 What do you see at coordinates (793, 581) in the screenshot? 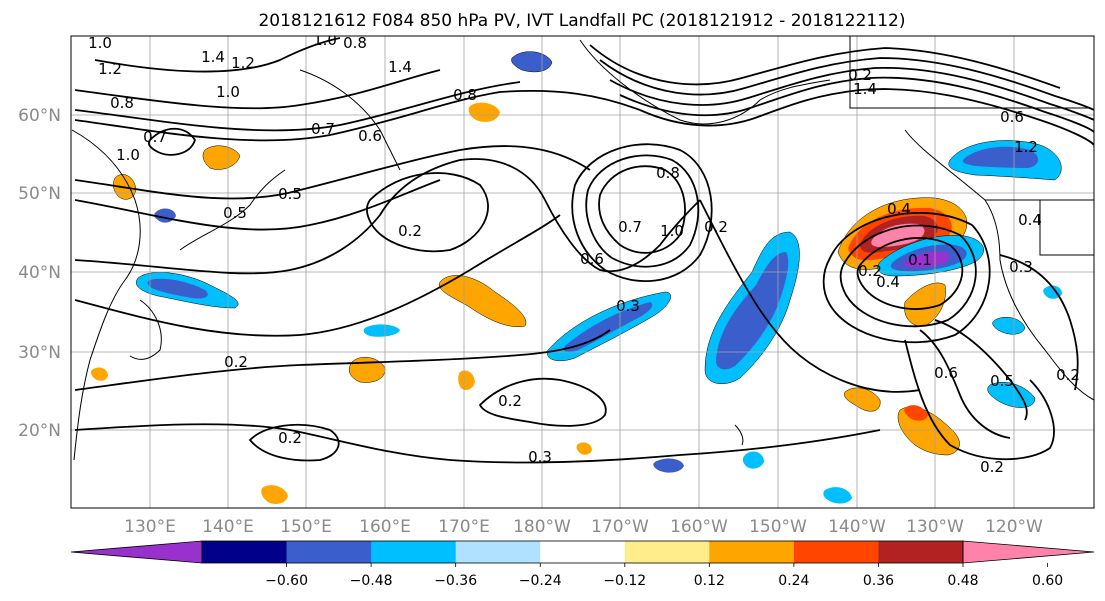
I see `colorbar-tick-label: 0.24` at bounding box center [793, 581].